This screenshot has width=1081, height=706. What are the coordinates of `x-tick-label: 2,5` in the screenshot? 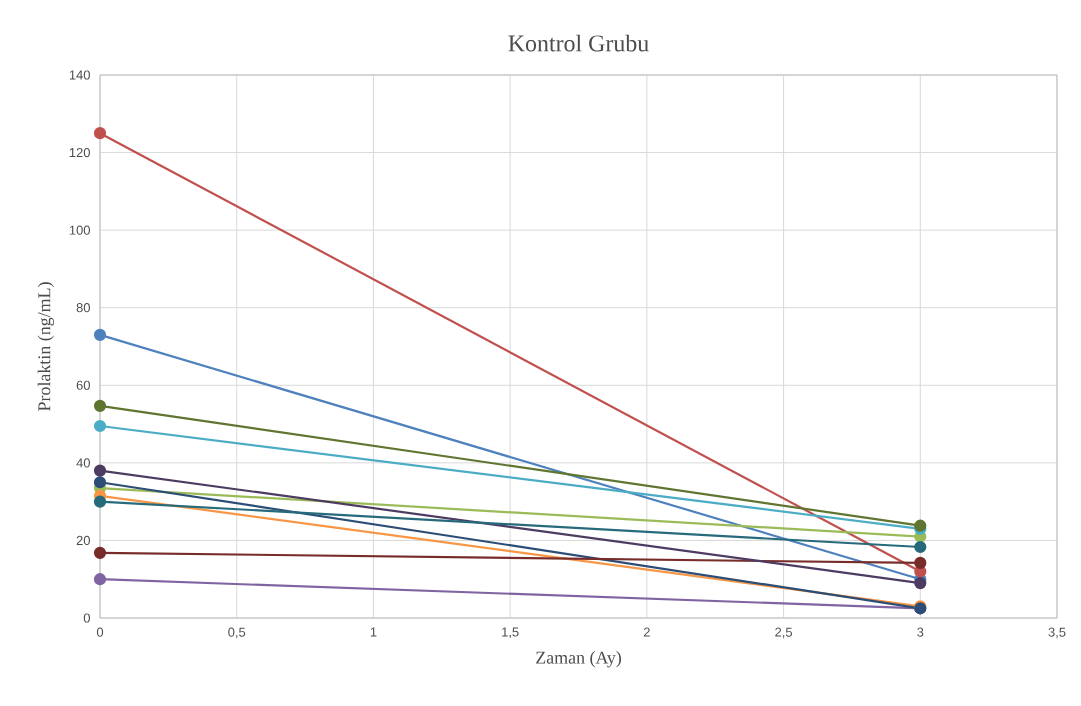 It's located at (784, 633).